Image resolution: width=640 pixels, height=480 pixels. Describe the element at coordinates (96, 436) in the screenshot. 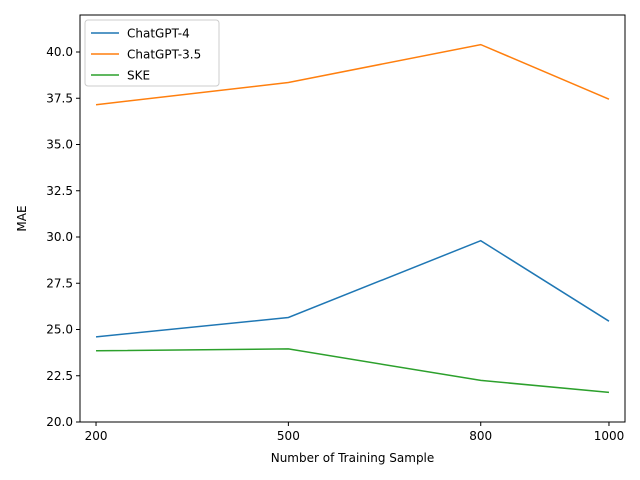

I see `x-tick-label: 200` at that location.